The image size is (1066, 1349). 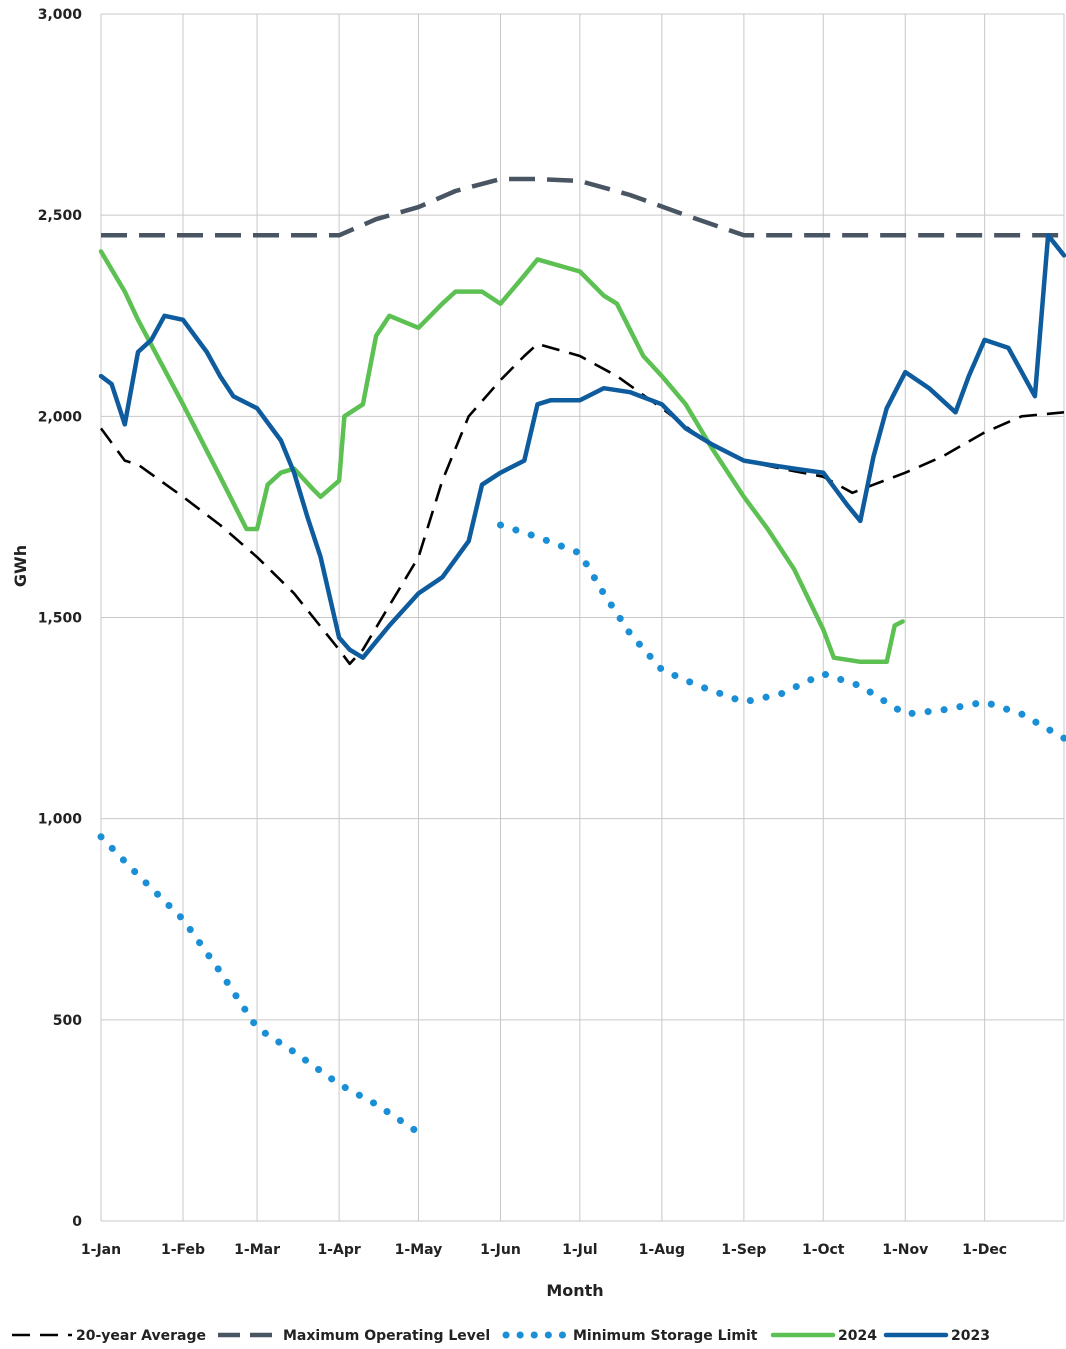 What do you see at coordinates (20, 566) in the screenshot?
I see `y-axis-title: GWh` at bounding box center [20, 566].